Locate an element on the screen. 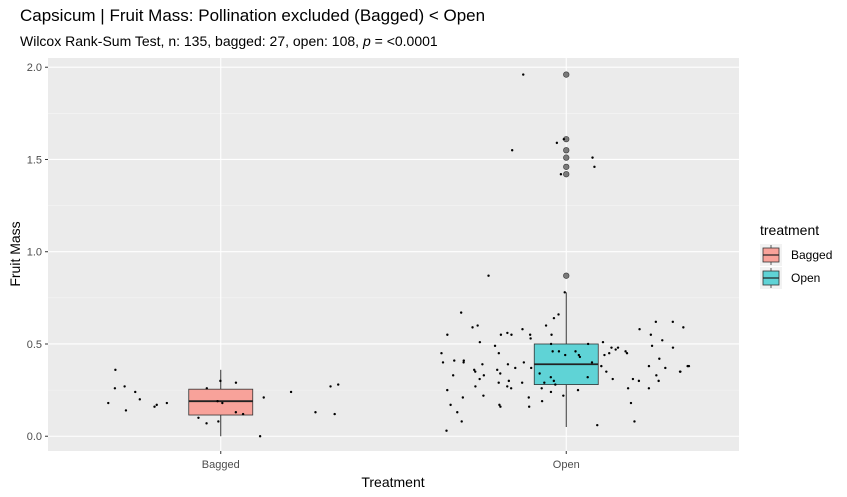  box-bagged is located at coordinates (221, 403).